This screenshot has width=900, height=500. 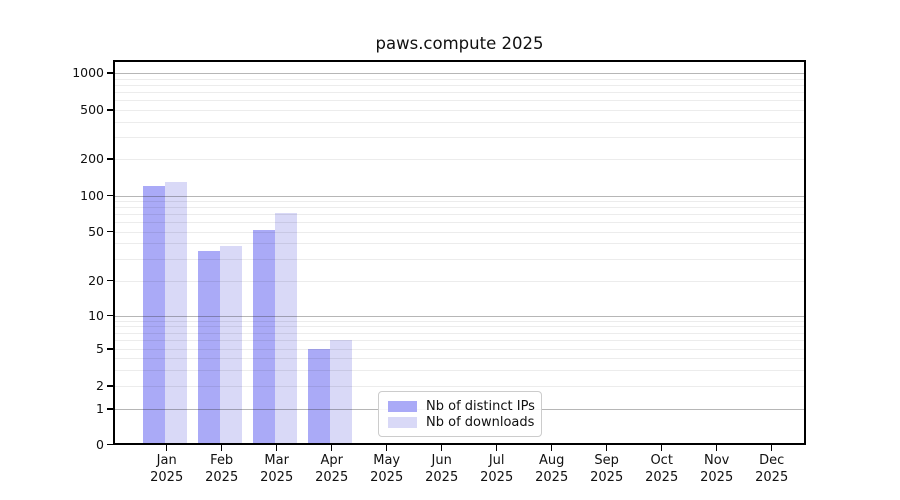 I want to click on month-label: Oct, so click(x=661, y=460).